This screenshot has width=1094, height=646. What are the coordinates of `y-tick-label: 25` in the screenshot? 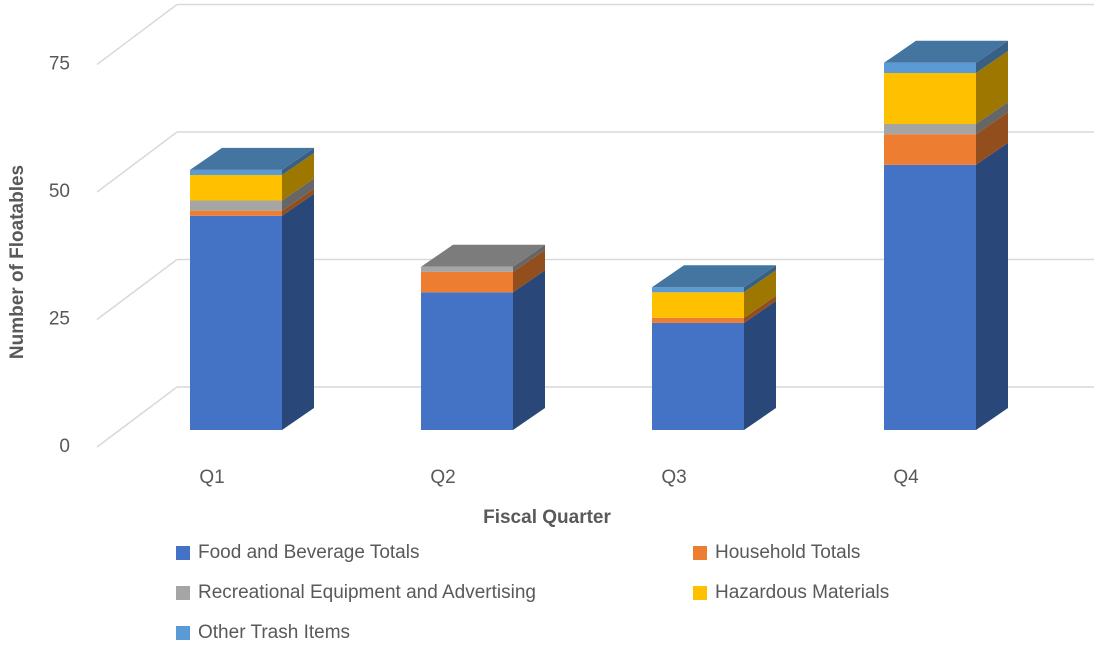 It's located at (59, 319).